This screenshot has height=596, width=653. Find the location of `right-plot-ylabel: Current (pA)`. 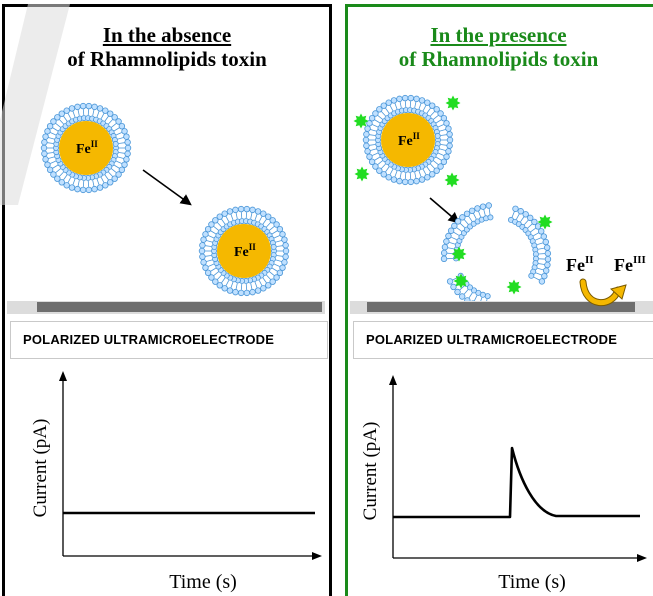

right-plot-ylabel: Current (pA) is located at coordinates (370, 471).